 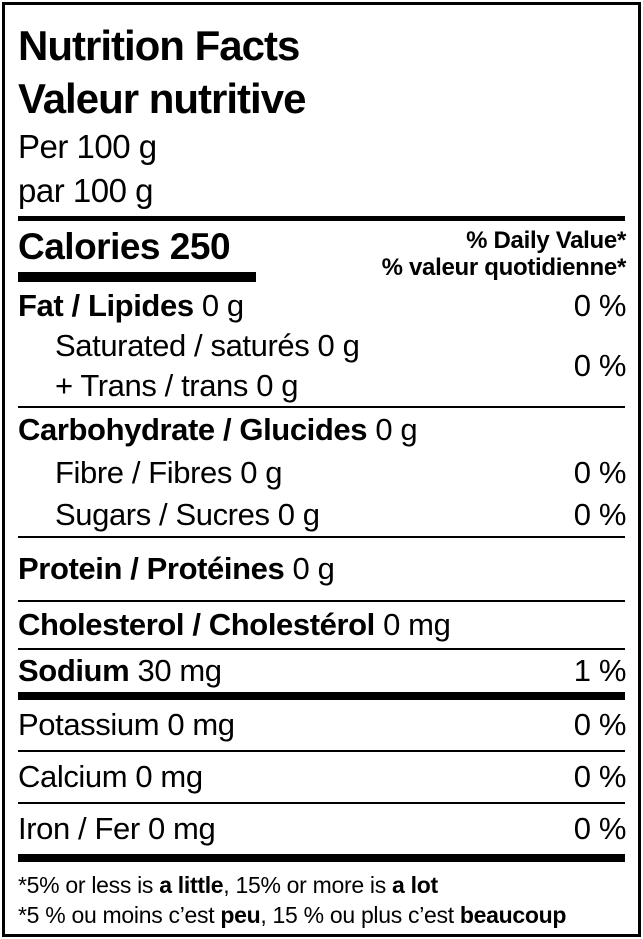 I want to click on carbohydrate-amount: 0 g, so click(x=396, y=430).